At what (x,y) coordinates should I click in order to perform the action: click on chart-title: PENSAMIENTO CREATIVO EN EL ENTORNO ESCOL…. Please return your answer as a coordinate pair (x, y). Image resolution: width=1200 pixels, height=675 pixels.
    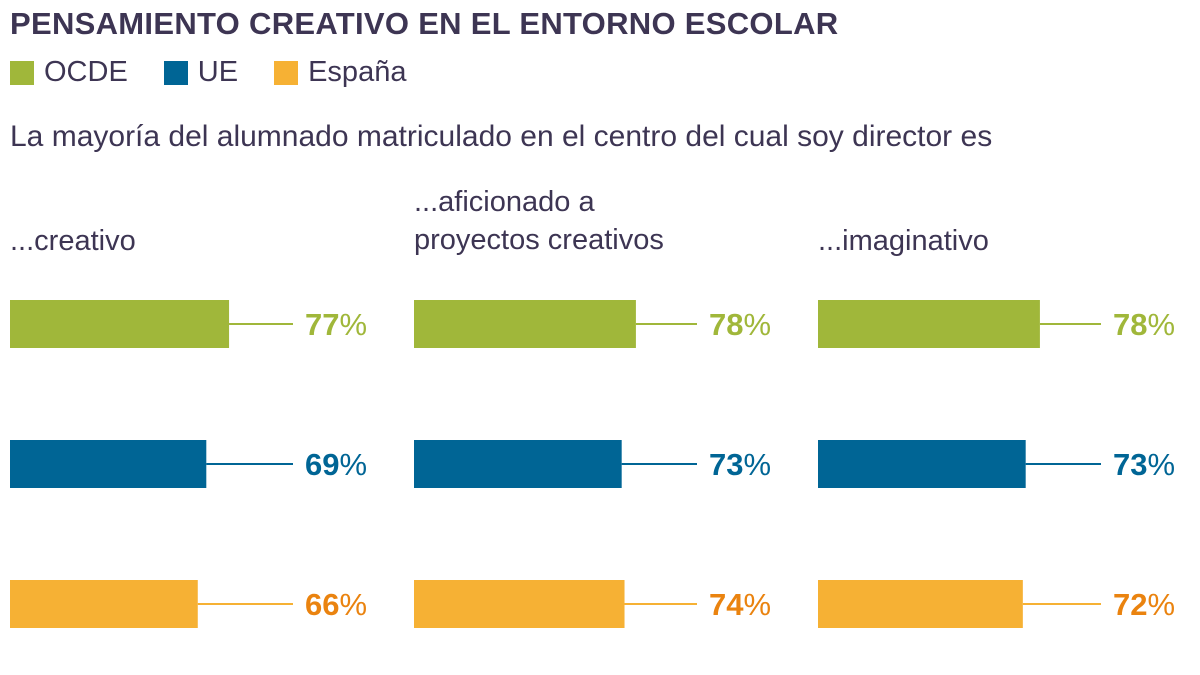
    Looking at the image, I should click on (424, 23).